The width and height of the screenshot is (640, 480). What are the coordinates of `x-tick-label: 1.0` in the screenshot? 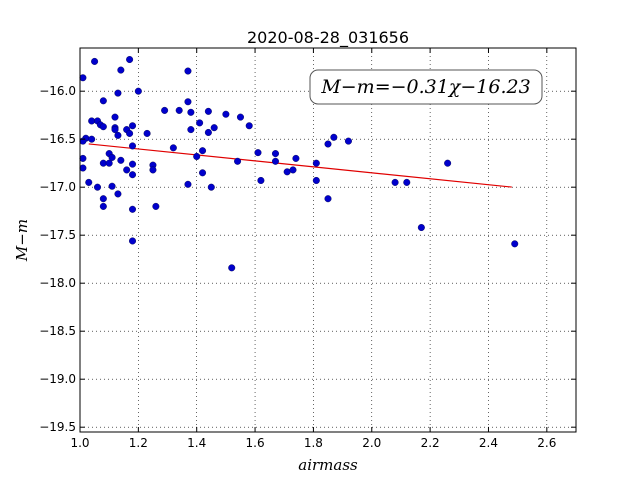 It's located at (79, 443).